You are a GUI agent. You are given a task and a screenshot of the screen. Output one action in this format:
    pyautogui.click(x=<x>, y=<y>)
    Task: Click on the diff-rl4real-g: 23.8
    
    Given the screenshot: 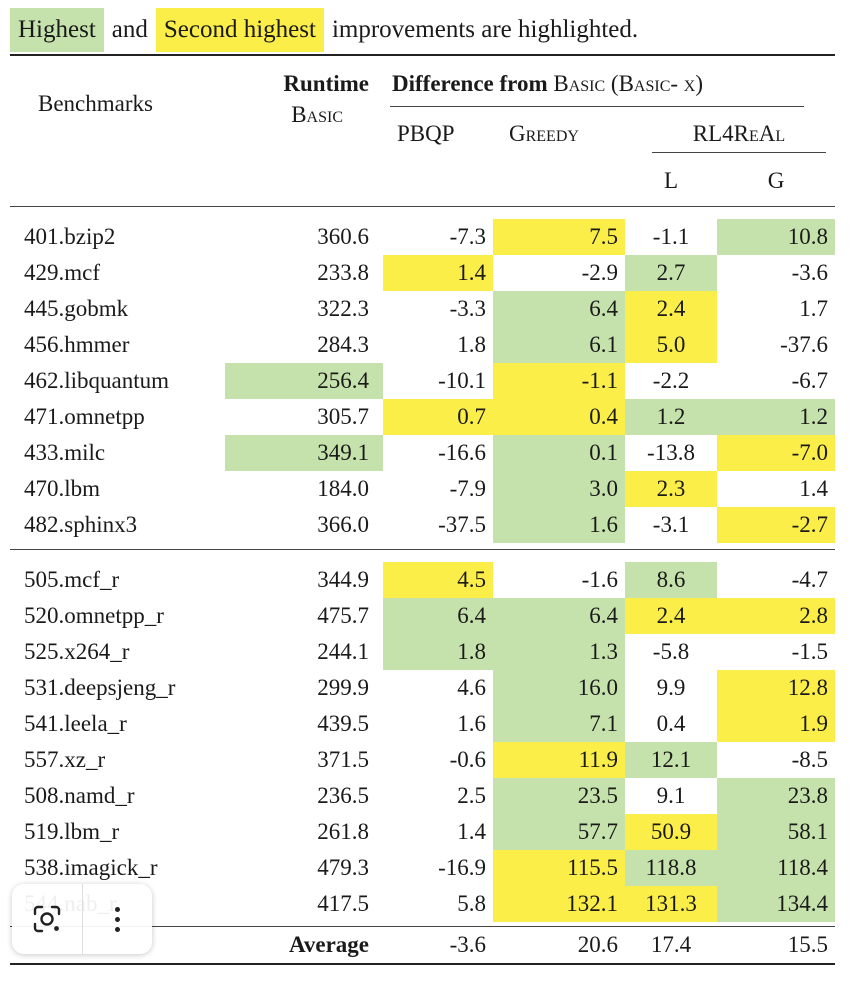 What is the action you would take?
    pyautogui.click(x=776, y=795)
    